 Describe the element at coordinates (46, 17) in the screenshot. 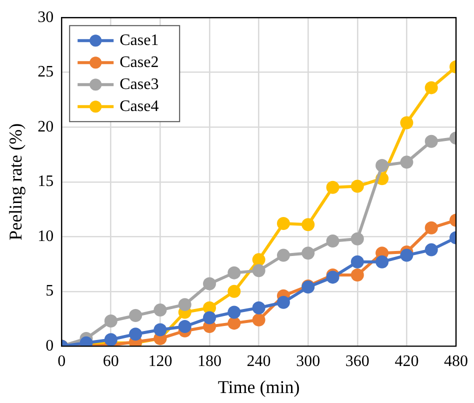

I see `y-tick-label: 30` at that location.